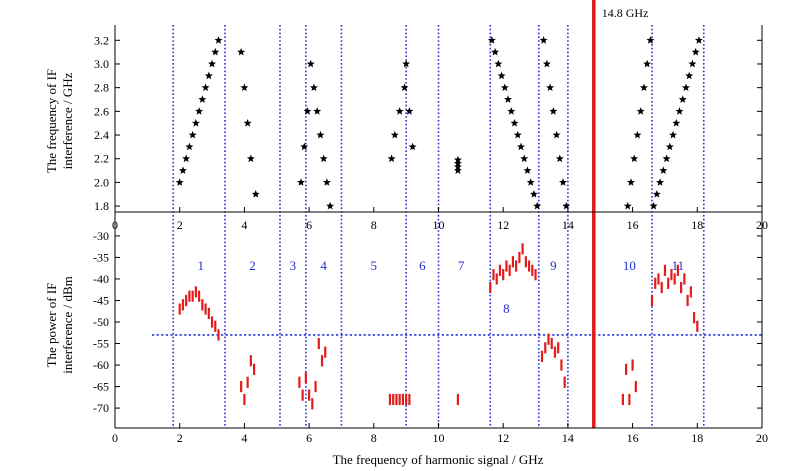 The height and width of the screenshot is (471, 806). Describe the element at coordinates (244, 225) in the screenshot. I see `top-x-tick-label: 4` at that location.